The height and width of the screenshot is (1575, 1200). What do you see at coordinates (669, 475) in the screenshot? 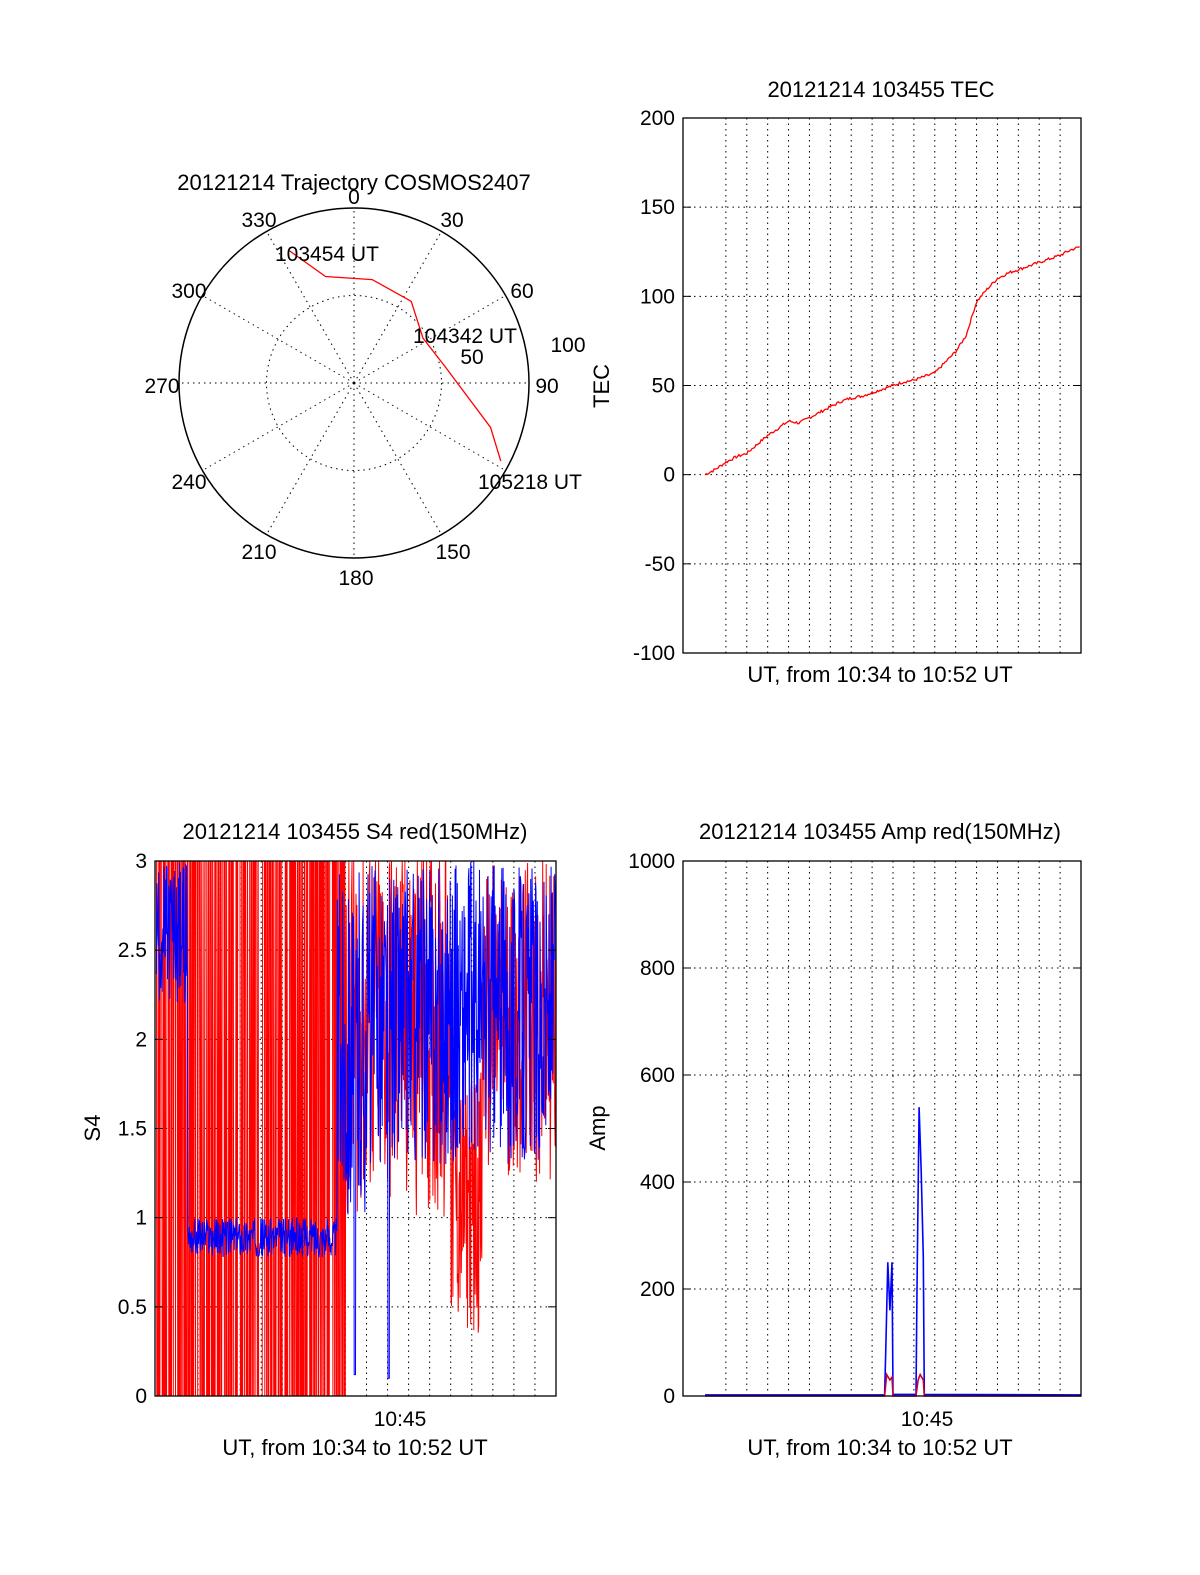
I see `tec-ytick-label: 0` at bounding box center [669, 475].